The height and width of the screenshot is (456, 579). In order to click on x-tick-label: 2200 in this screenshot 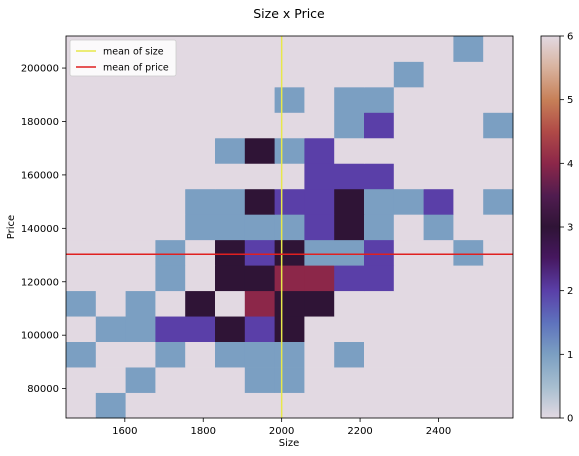, I will do `click(359, 431)`.